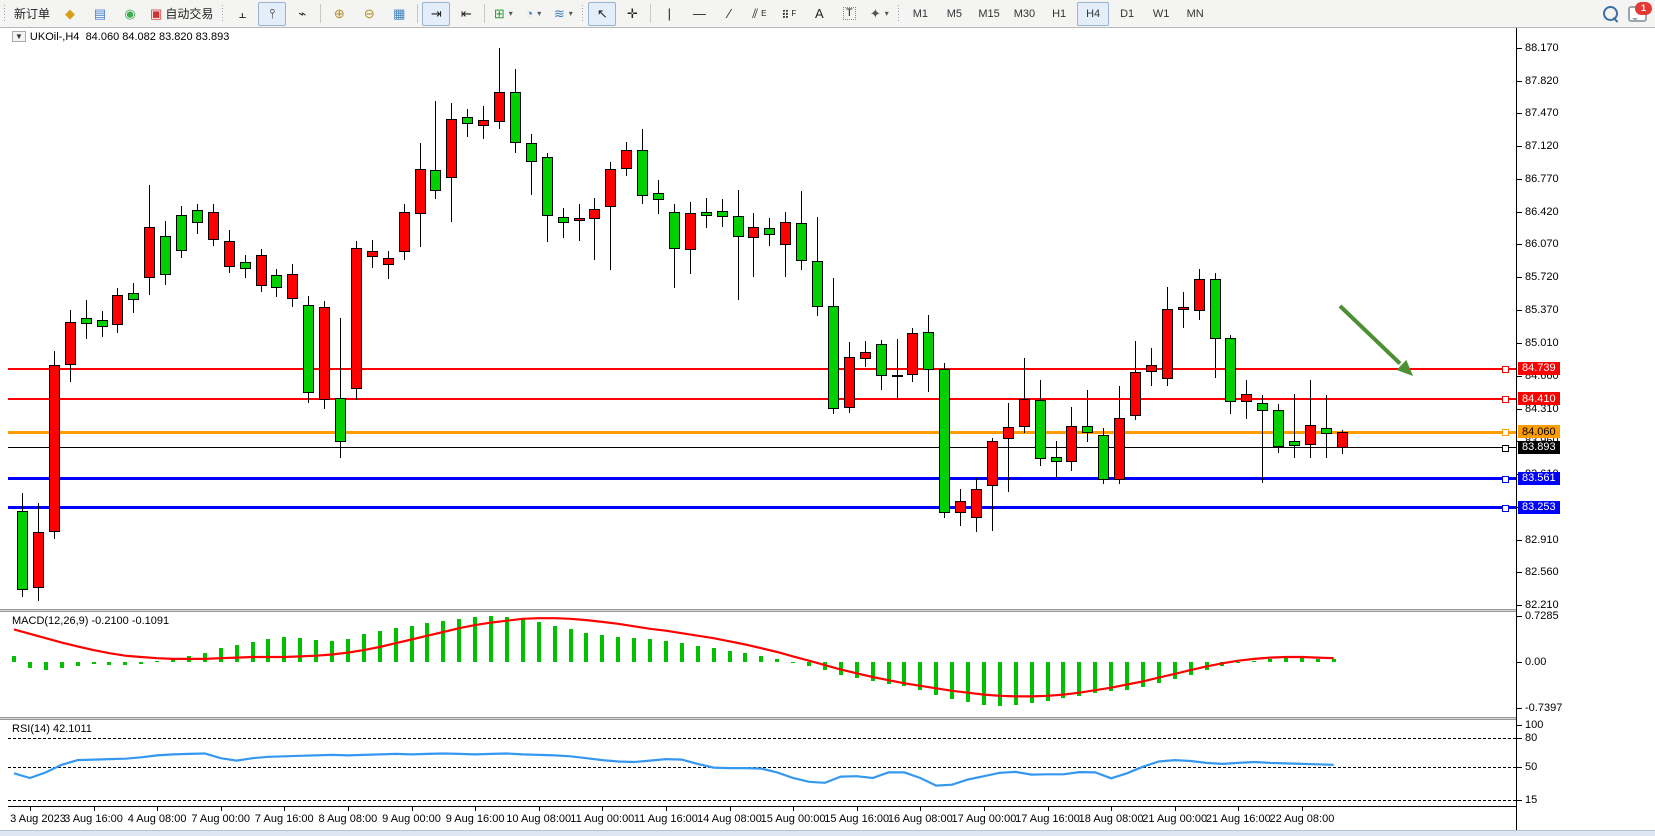 This screenshot has width=1655, height=836. I want to click on price-axis-label: 86.420, so click(1542, 211).